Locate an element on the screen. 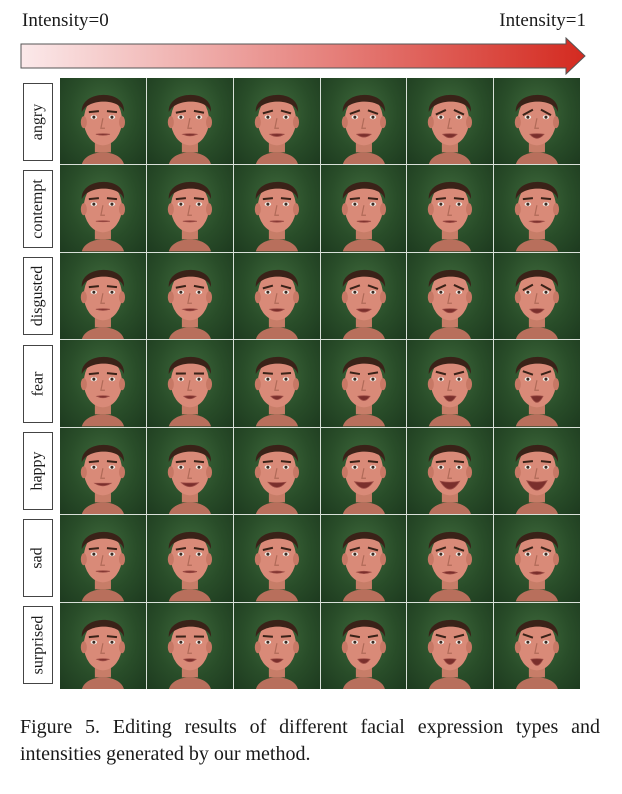  row-label-text: contempt is located at coordinates (38, 209).